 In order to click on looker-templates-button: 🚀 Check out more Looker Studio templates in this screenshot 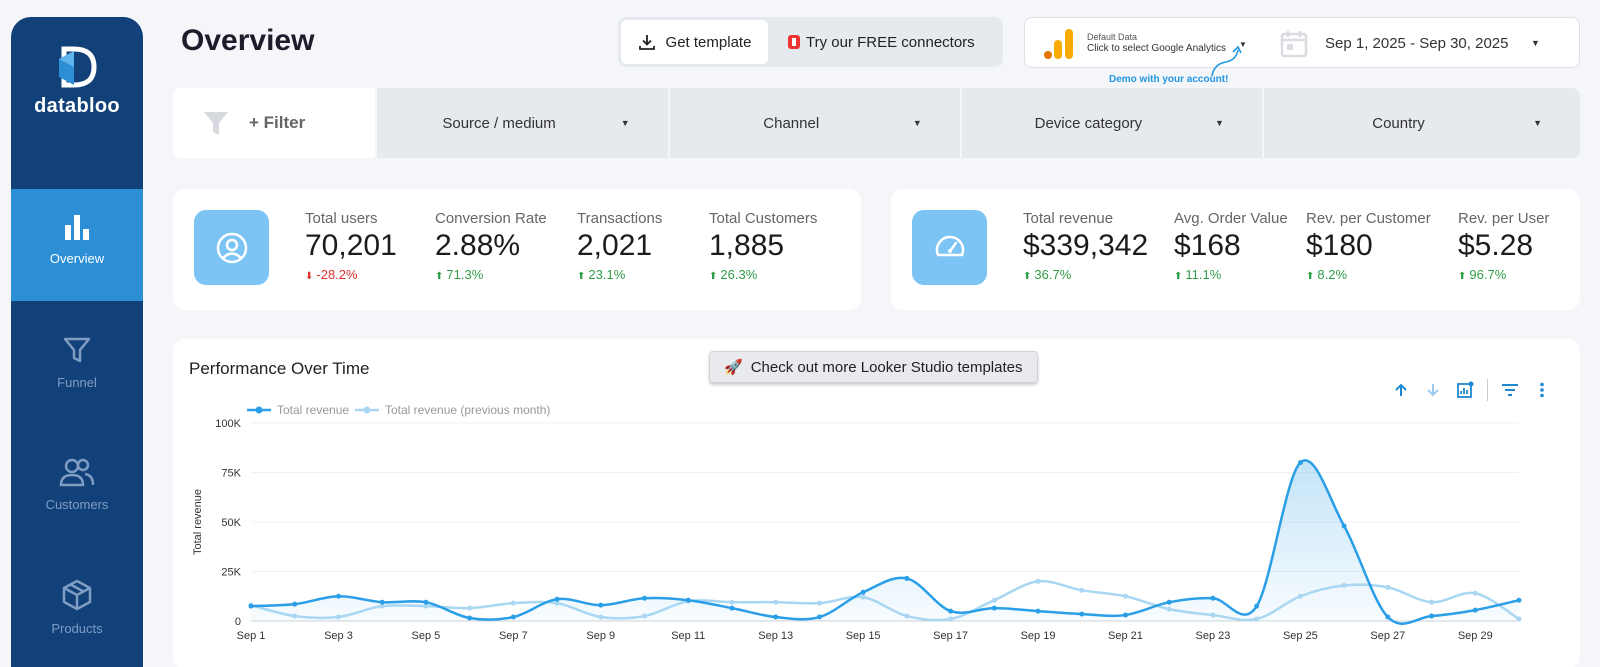, I will do `click(873, 367)`.